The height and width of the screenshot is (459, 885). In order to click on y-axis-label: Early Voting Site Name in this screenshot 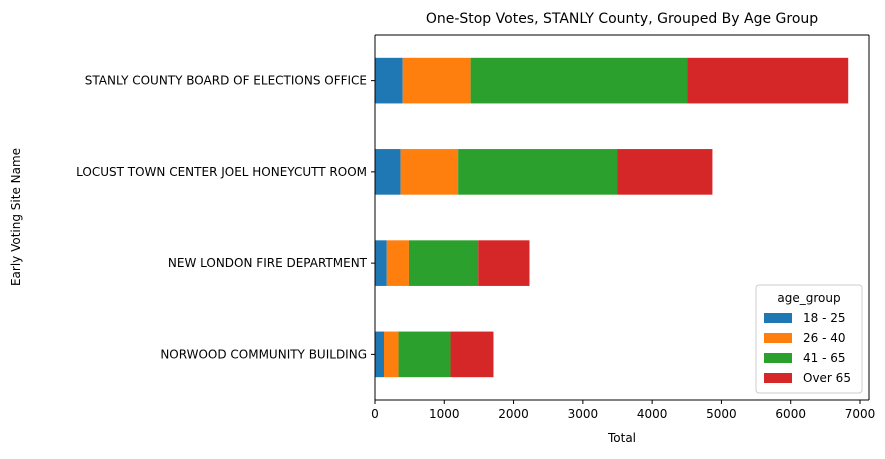, I will do `click(16, 217)`.